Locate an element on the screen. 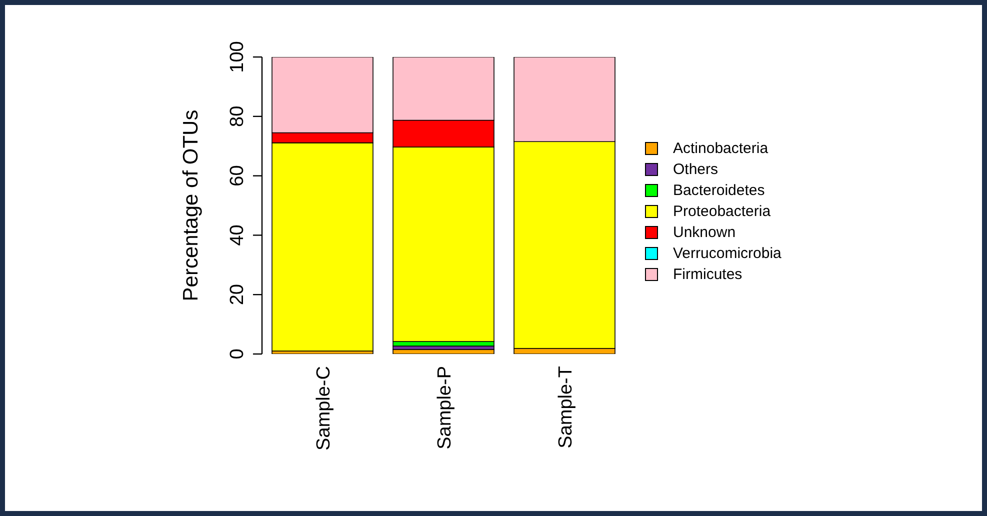  x-tick-label: Sample-C is located at coordinates (324, 408).